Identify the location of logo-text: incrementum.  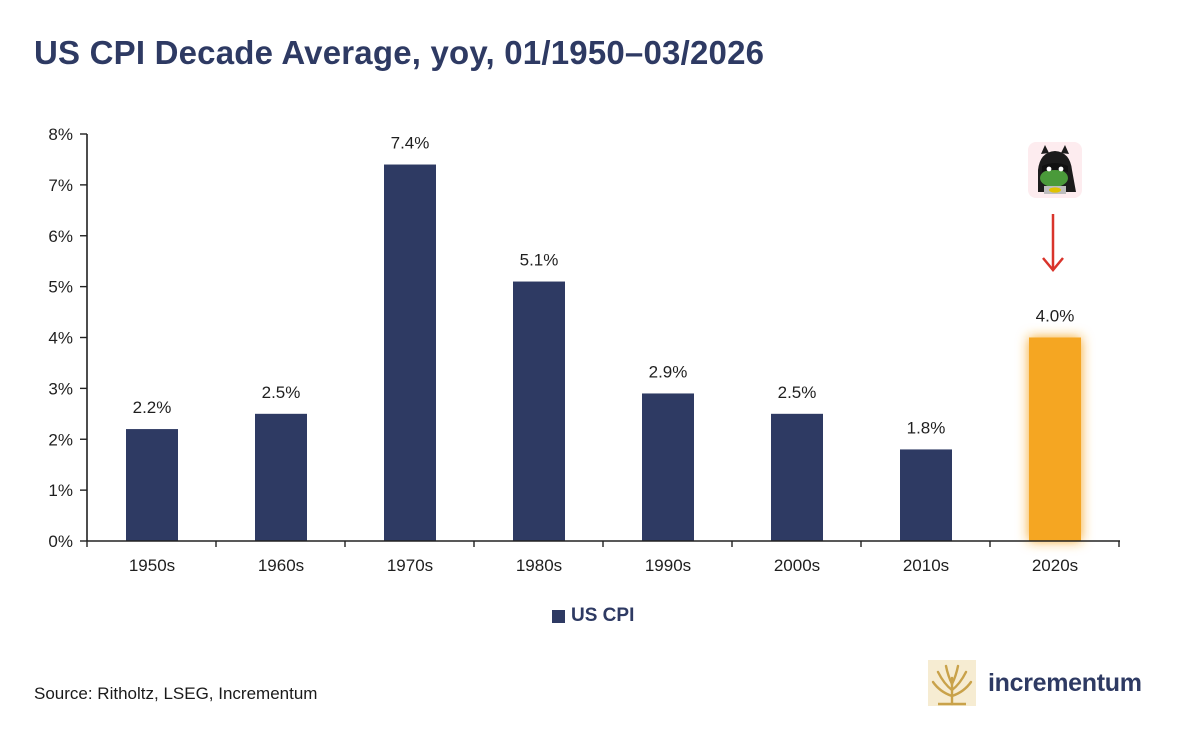
(1065, 682).